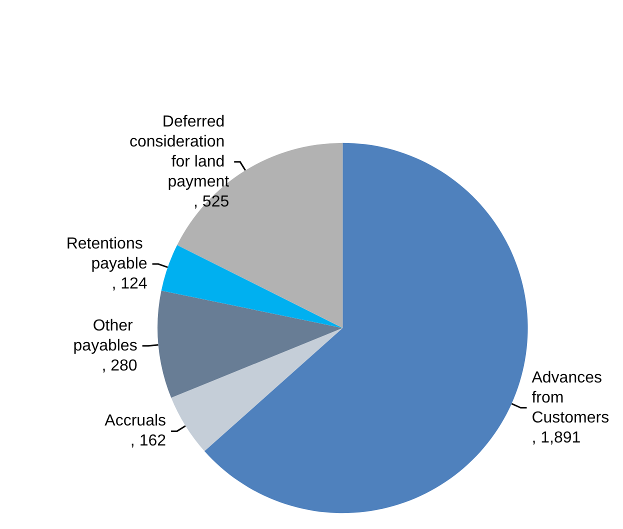  What do you see at coordinates (212, 201) in the screenshot?
I see `data-label: , 525` at bounding box center [212, 201].